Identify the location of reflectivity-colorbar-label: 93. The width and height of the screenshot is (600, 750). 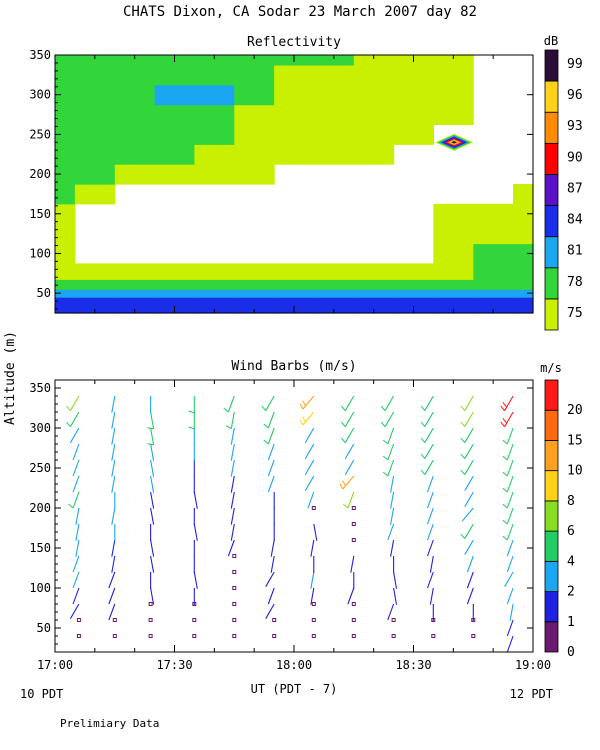
(575, 126).